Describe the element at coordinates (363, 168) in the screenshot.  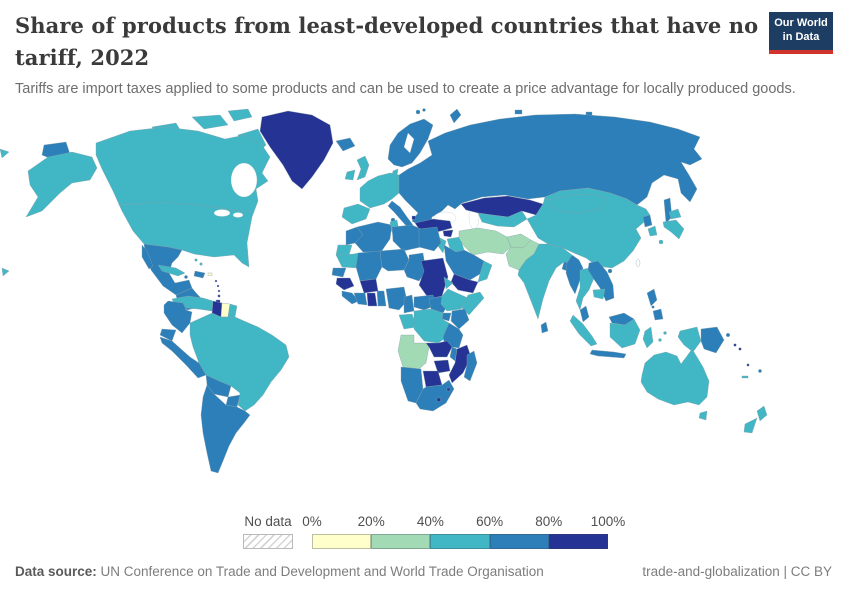
I see `country-united-kingdom` at that location.